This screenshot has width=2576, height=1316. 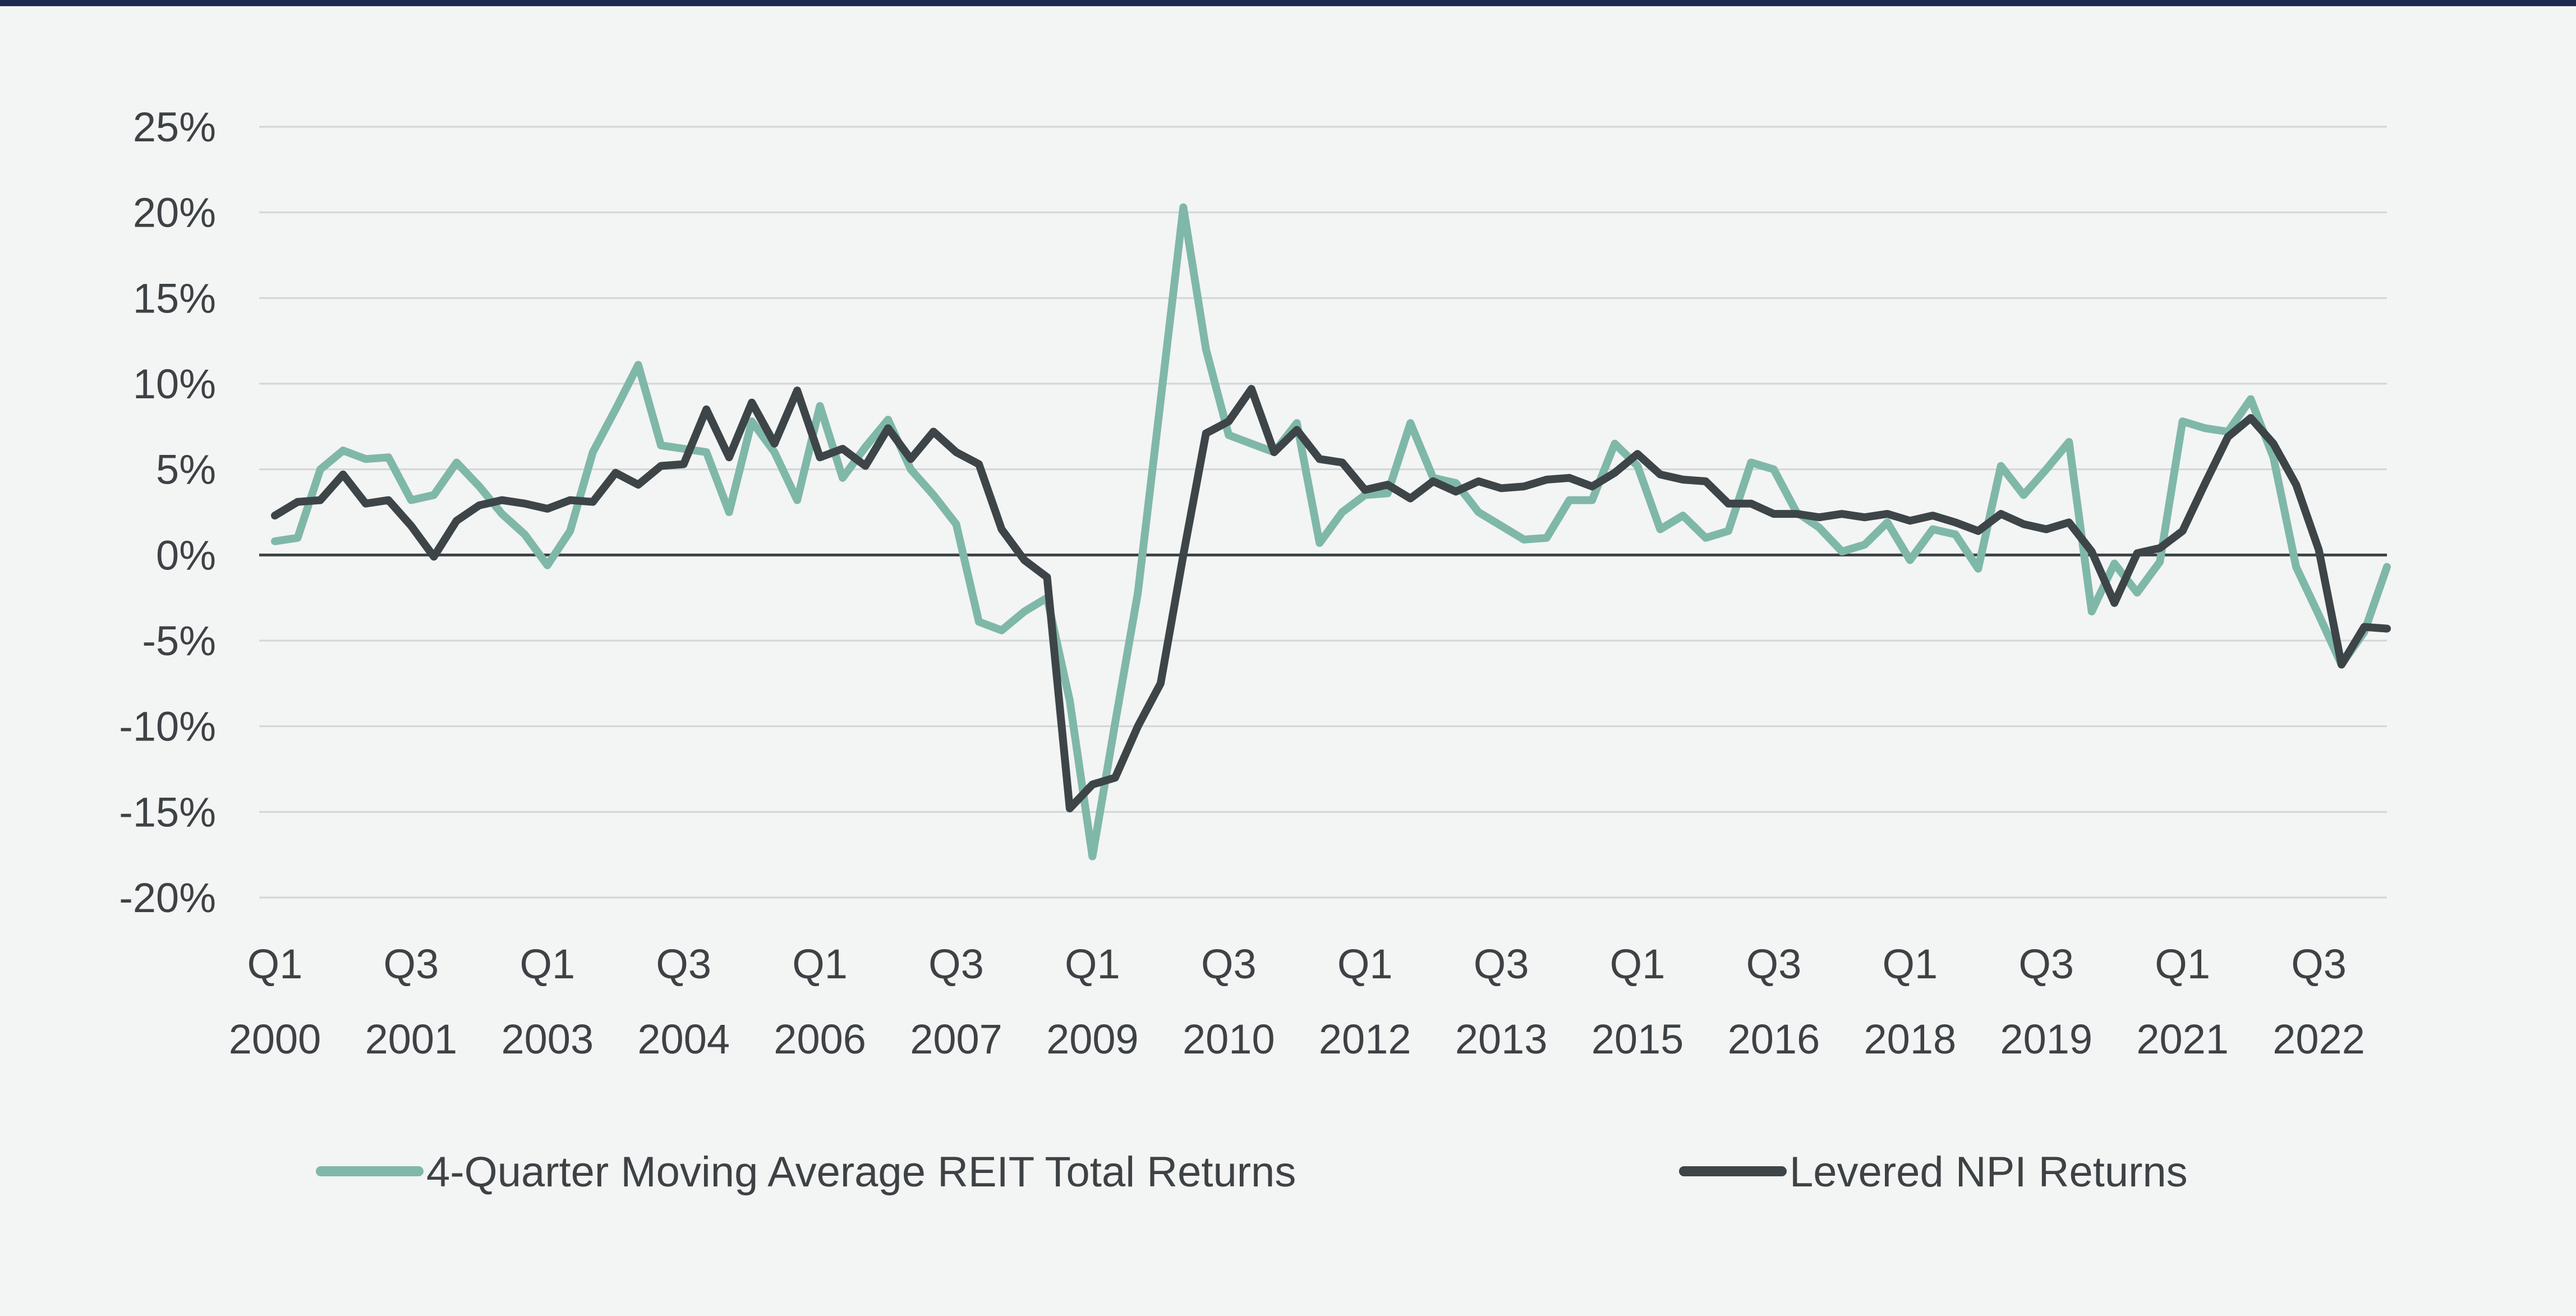 I want to click on x-tick-label-year: 2022, so click(x=2319, y=1039).